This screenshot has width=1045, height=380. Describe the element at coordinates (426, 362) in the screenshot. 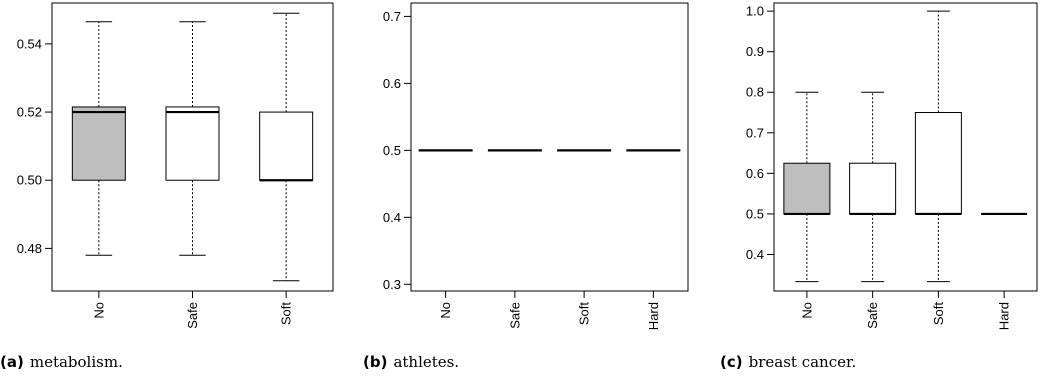

I see `caption-b-text: athletes.` at that location.